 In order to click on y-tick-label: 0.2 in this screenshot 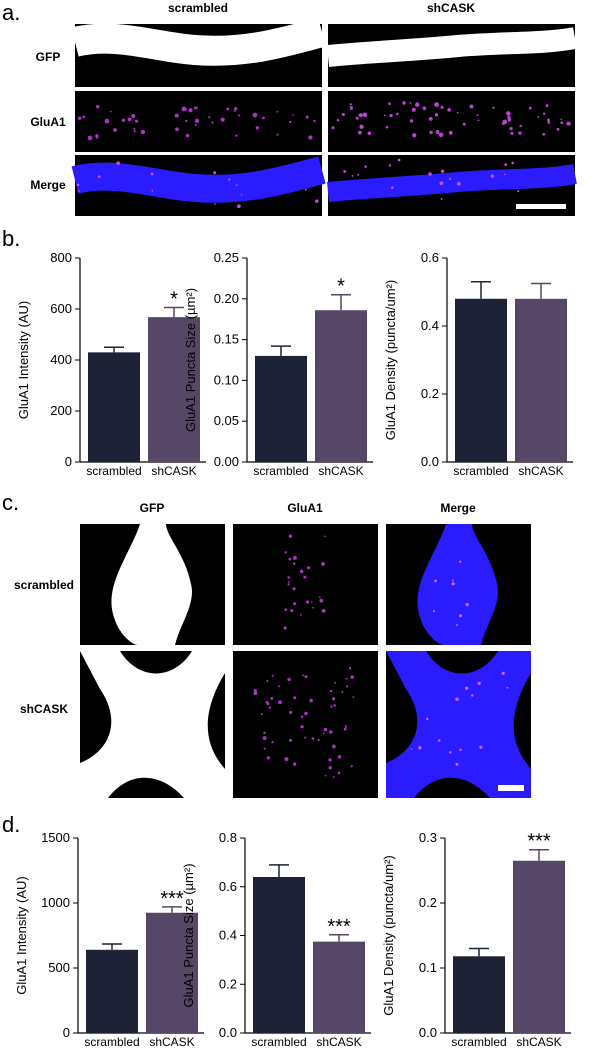, I will do `click(228, 983)`.